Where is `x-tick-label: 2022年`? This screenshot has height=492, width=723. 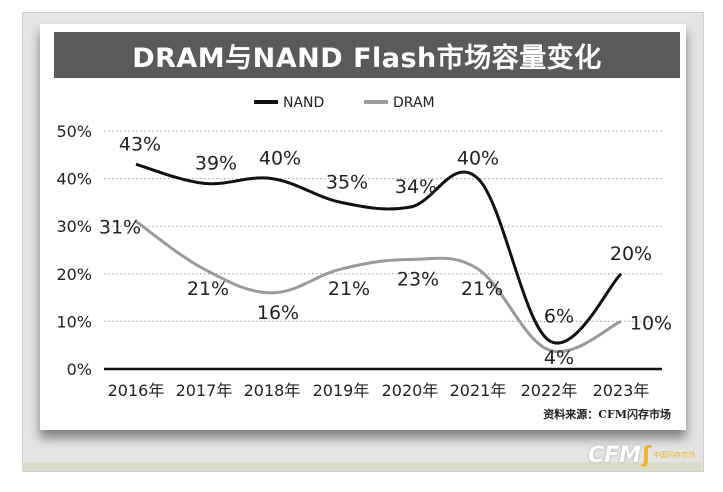 x-tick-label: 2022年 is located at coordinates (549, 390).